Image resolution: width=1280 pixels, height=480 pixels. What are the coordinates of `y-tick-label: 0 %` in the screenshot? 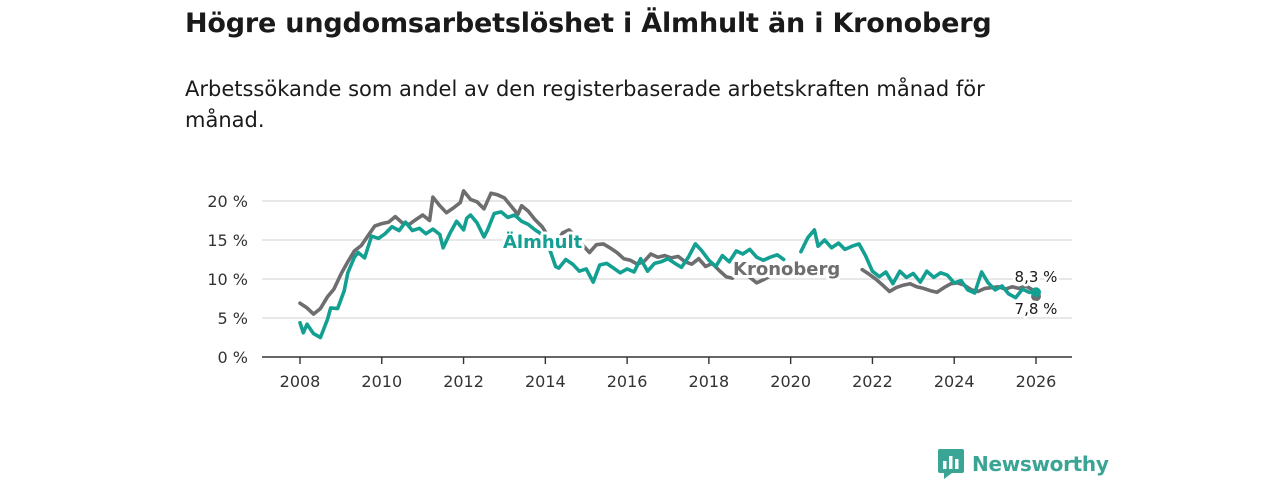 It's located at (233, 357).